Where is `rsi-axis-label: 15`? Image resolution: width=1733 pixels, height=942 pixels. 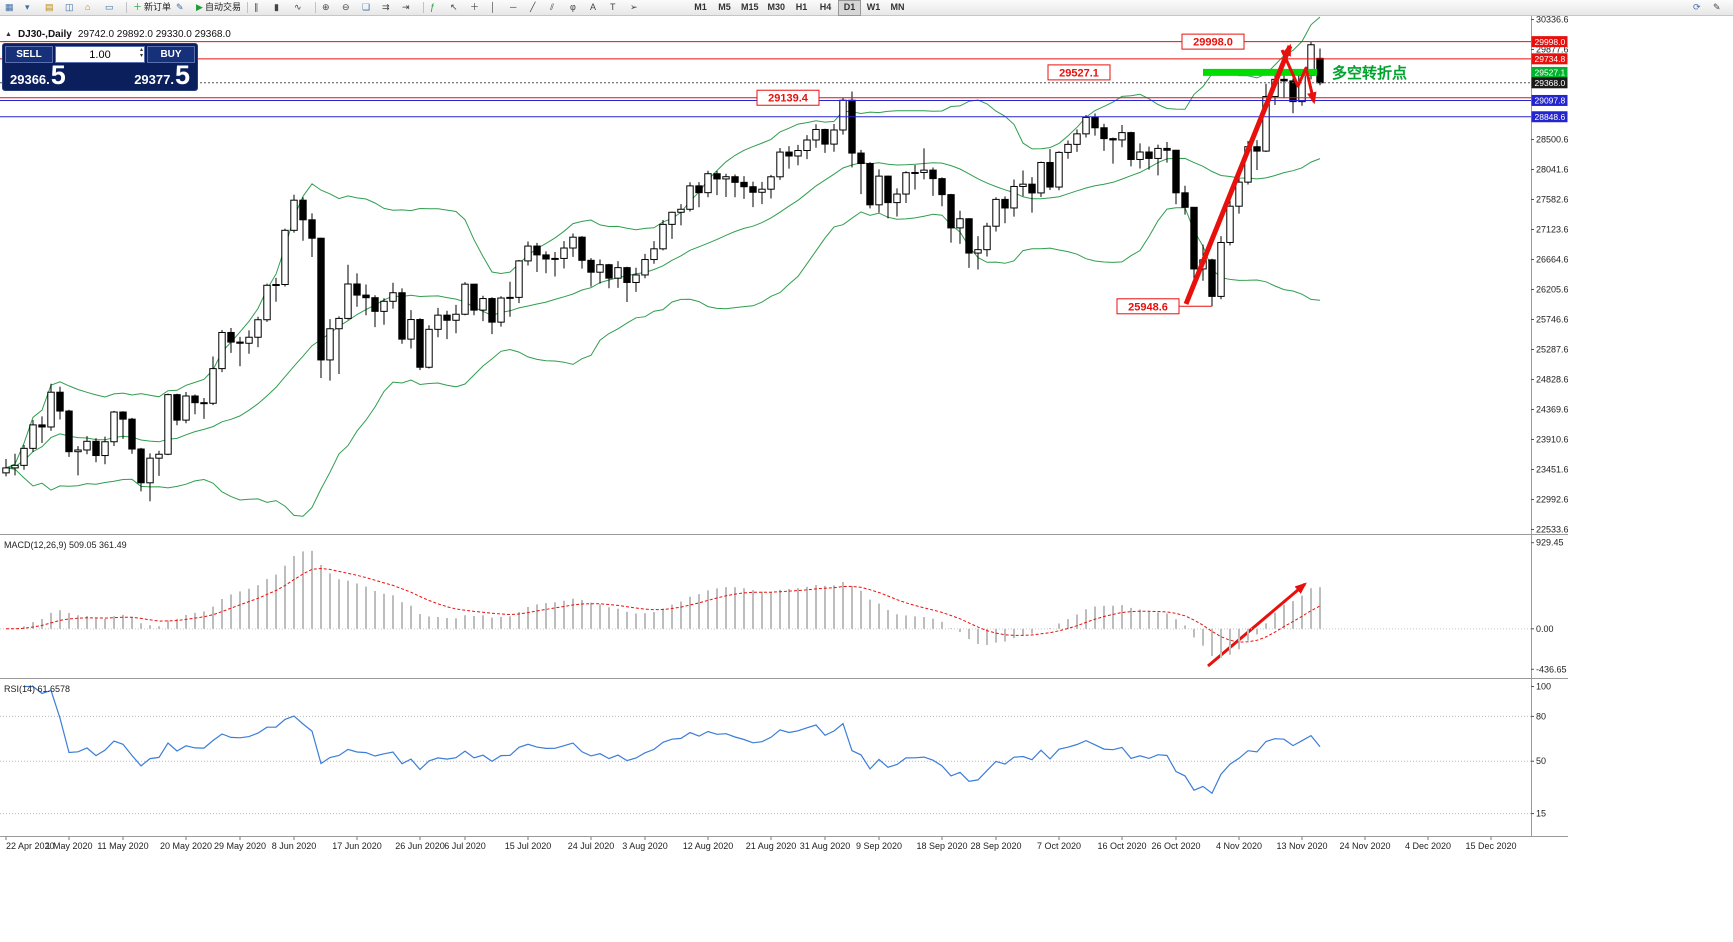
rsi-axis-label: 15 is located at coordinates (1541, 814).